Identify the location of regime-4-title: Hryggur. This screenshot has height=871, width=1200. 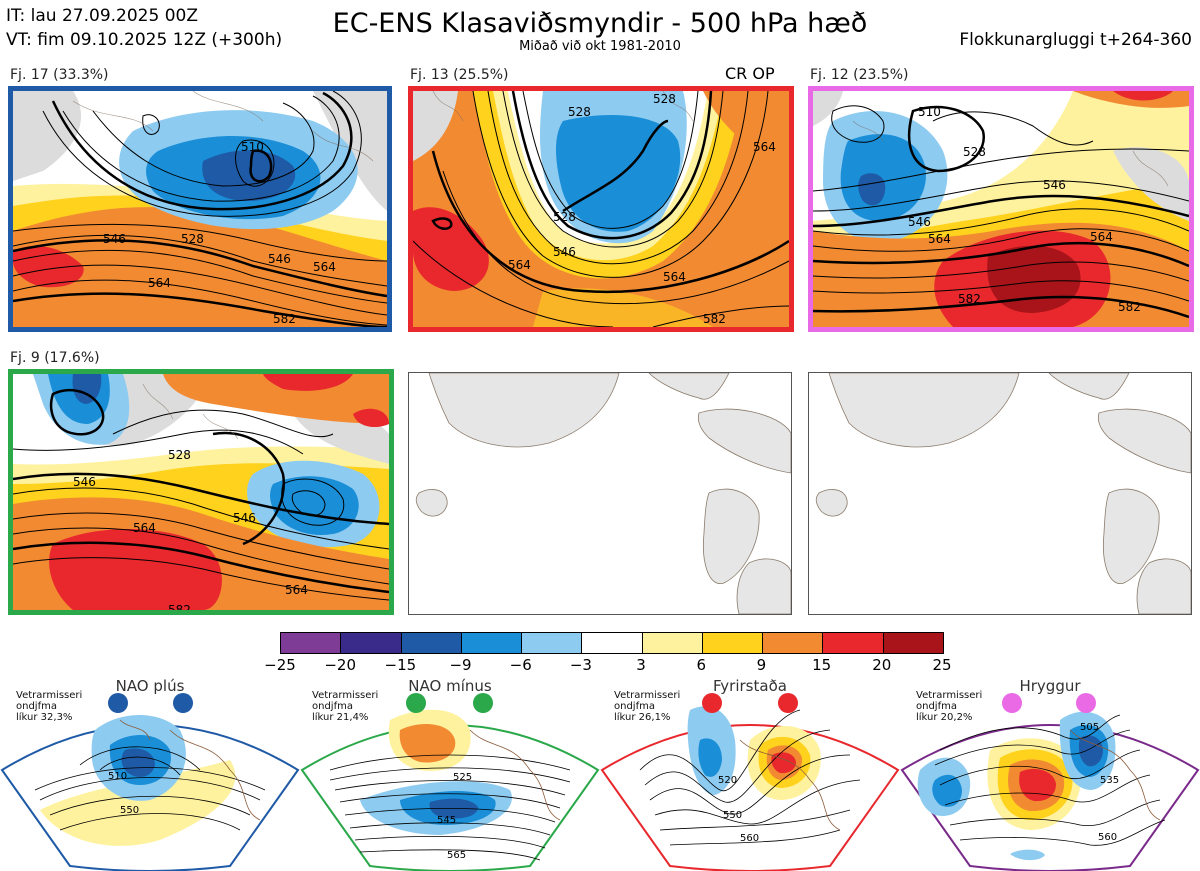
(1050, 686).